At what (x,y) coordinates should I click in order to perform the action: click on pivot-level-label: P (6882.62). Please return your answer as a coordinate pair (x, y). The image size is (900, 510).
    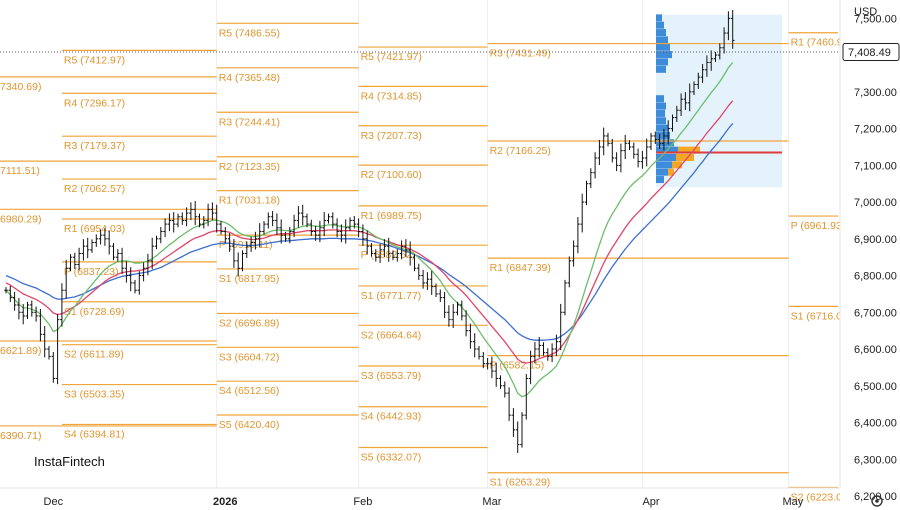
    Looking at the image, I should click on (388, 255).